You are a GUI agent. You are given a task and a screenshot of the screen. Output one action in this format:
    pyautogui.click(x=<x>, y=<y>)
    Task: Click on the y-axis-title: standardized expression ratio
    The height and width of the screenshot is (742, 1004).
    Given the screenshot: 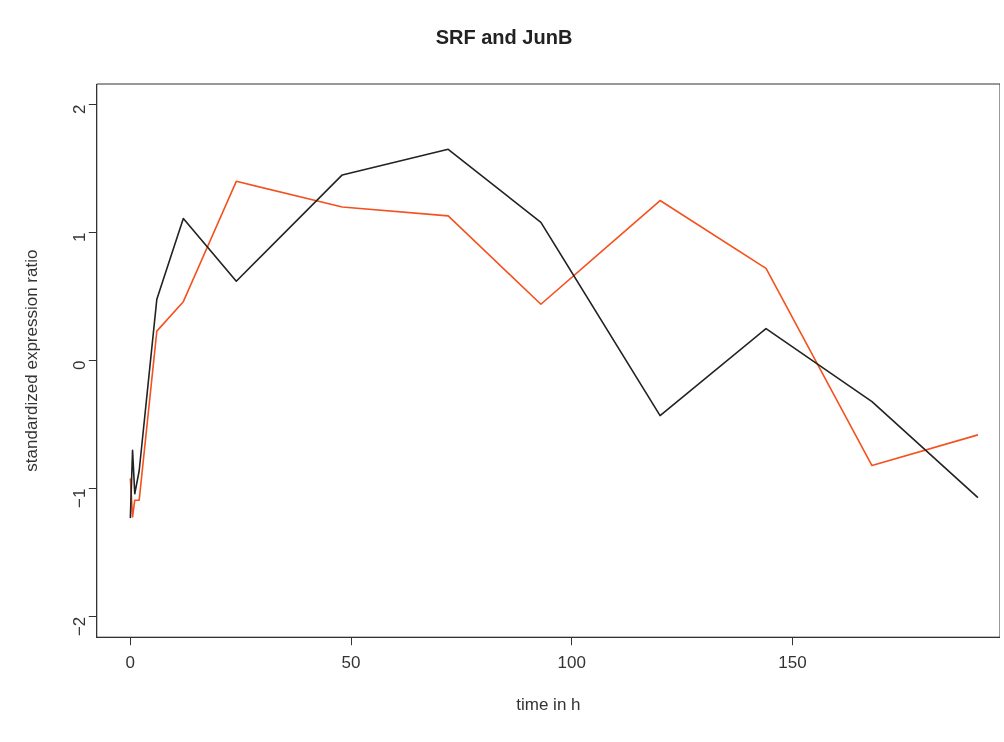 What is the action you would take?
    pyautogui.click(x=31, y=360)
    